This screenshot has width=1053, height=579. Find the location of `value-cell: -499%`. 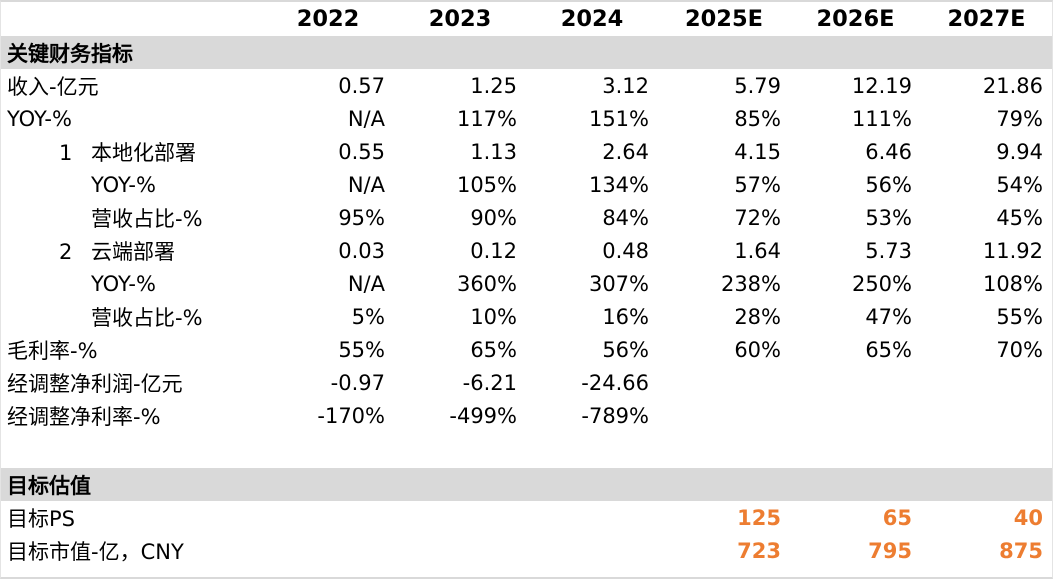

value-cell: -499% is located at coordinates (483, 415).